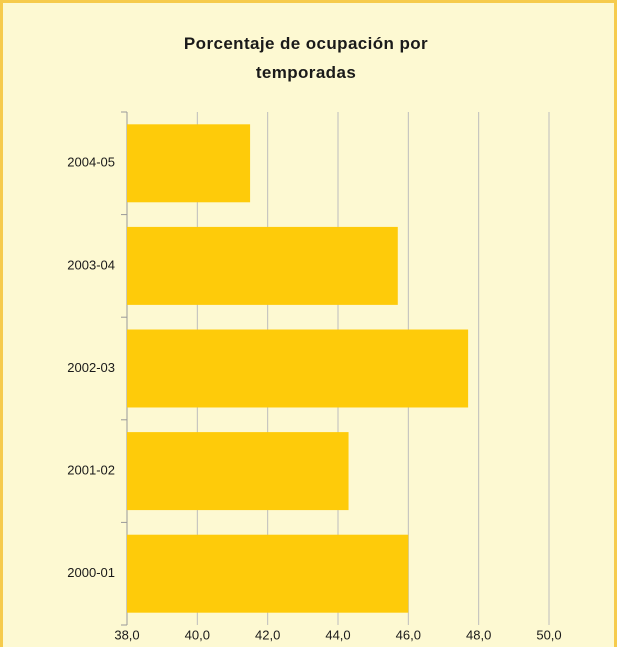  What do you see at coordinates (548, 634) in the screenshot?
I see `x-tick-label: 50,0` at bounding box center [548, 634].